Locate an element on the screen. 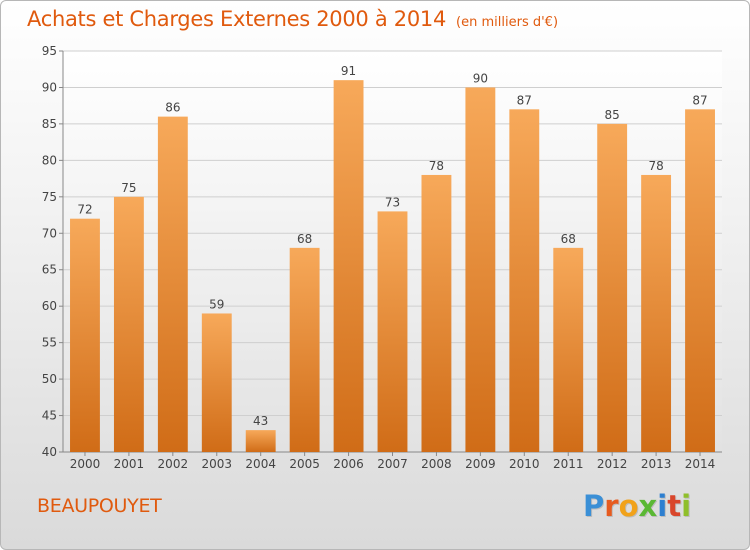 Image resolution: width=750 pixels, height=550 pixels. y-tick-label: 80 is located at coordinates (49, 160).